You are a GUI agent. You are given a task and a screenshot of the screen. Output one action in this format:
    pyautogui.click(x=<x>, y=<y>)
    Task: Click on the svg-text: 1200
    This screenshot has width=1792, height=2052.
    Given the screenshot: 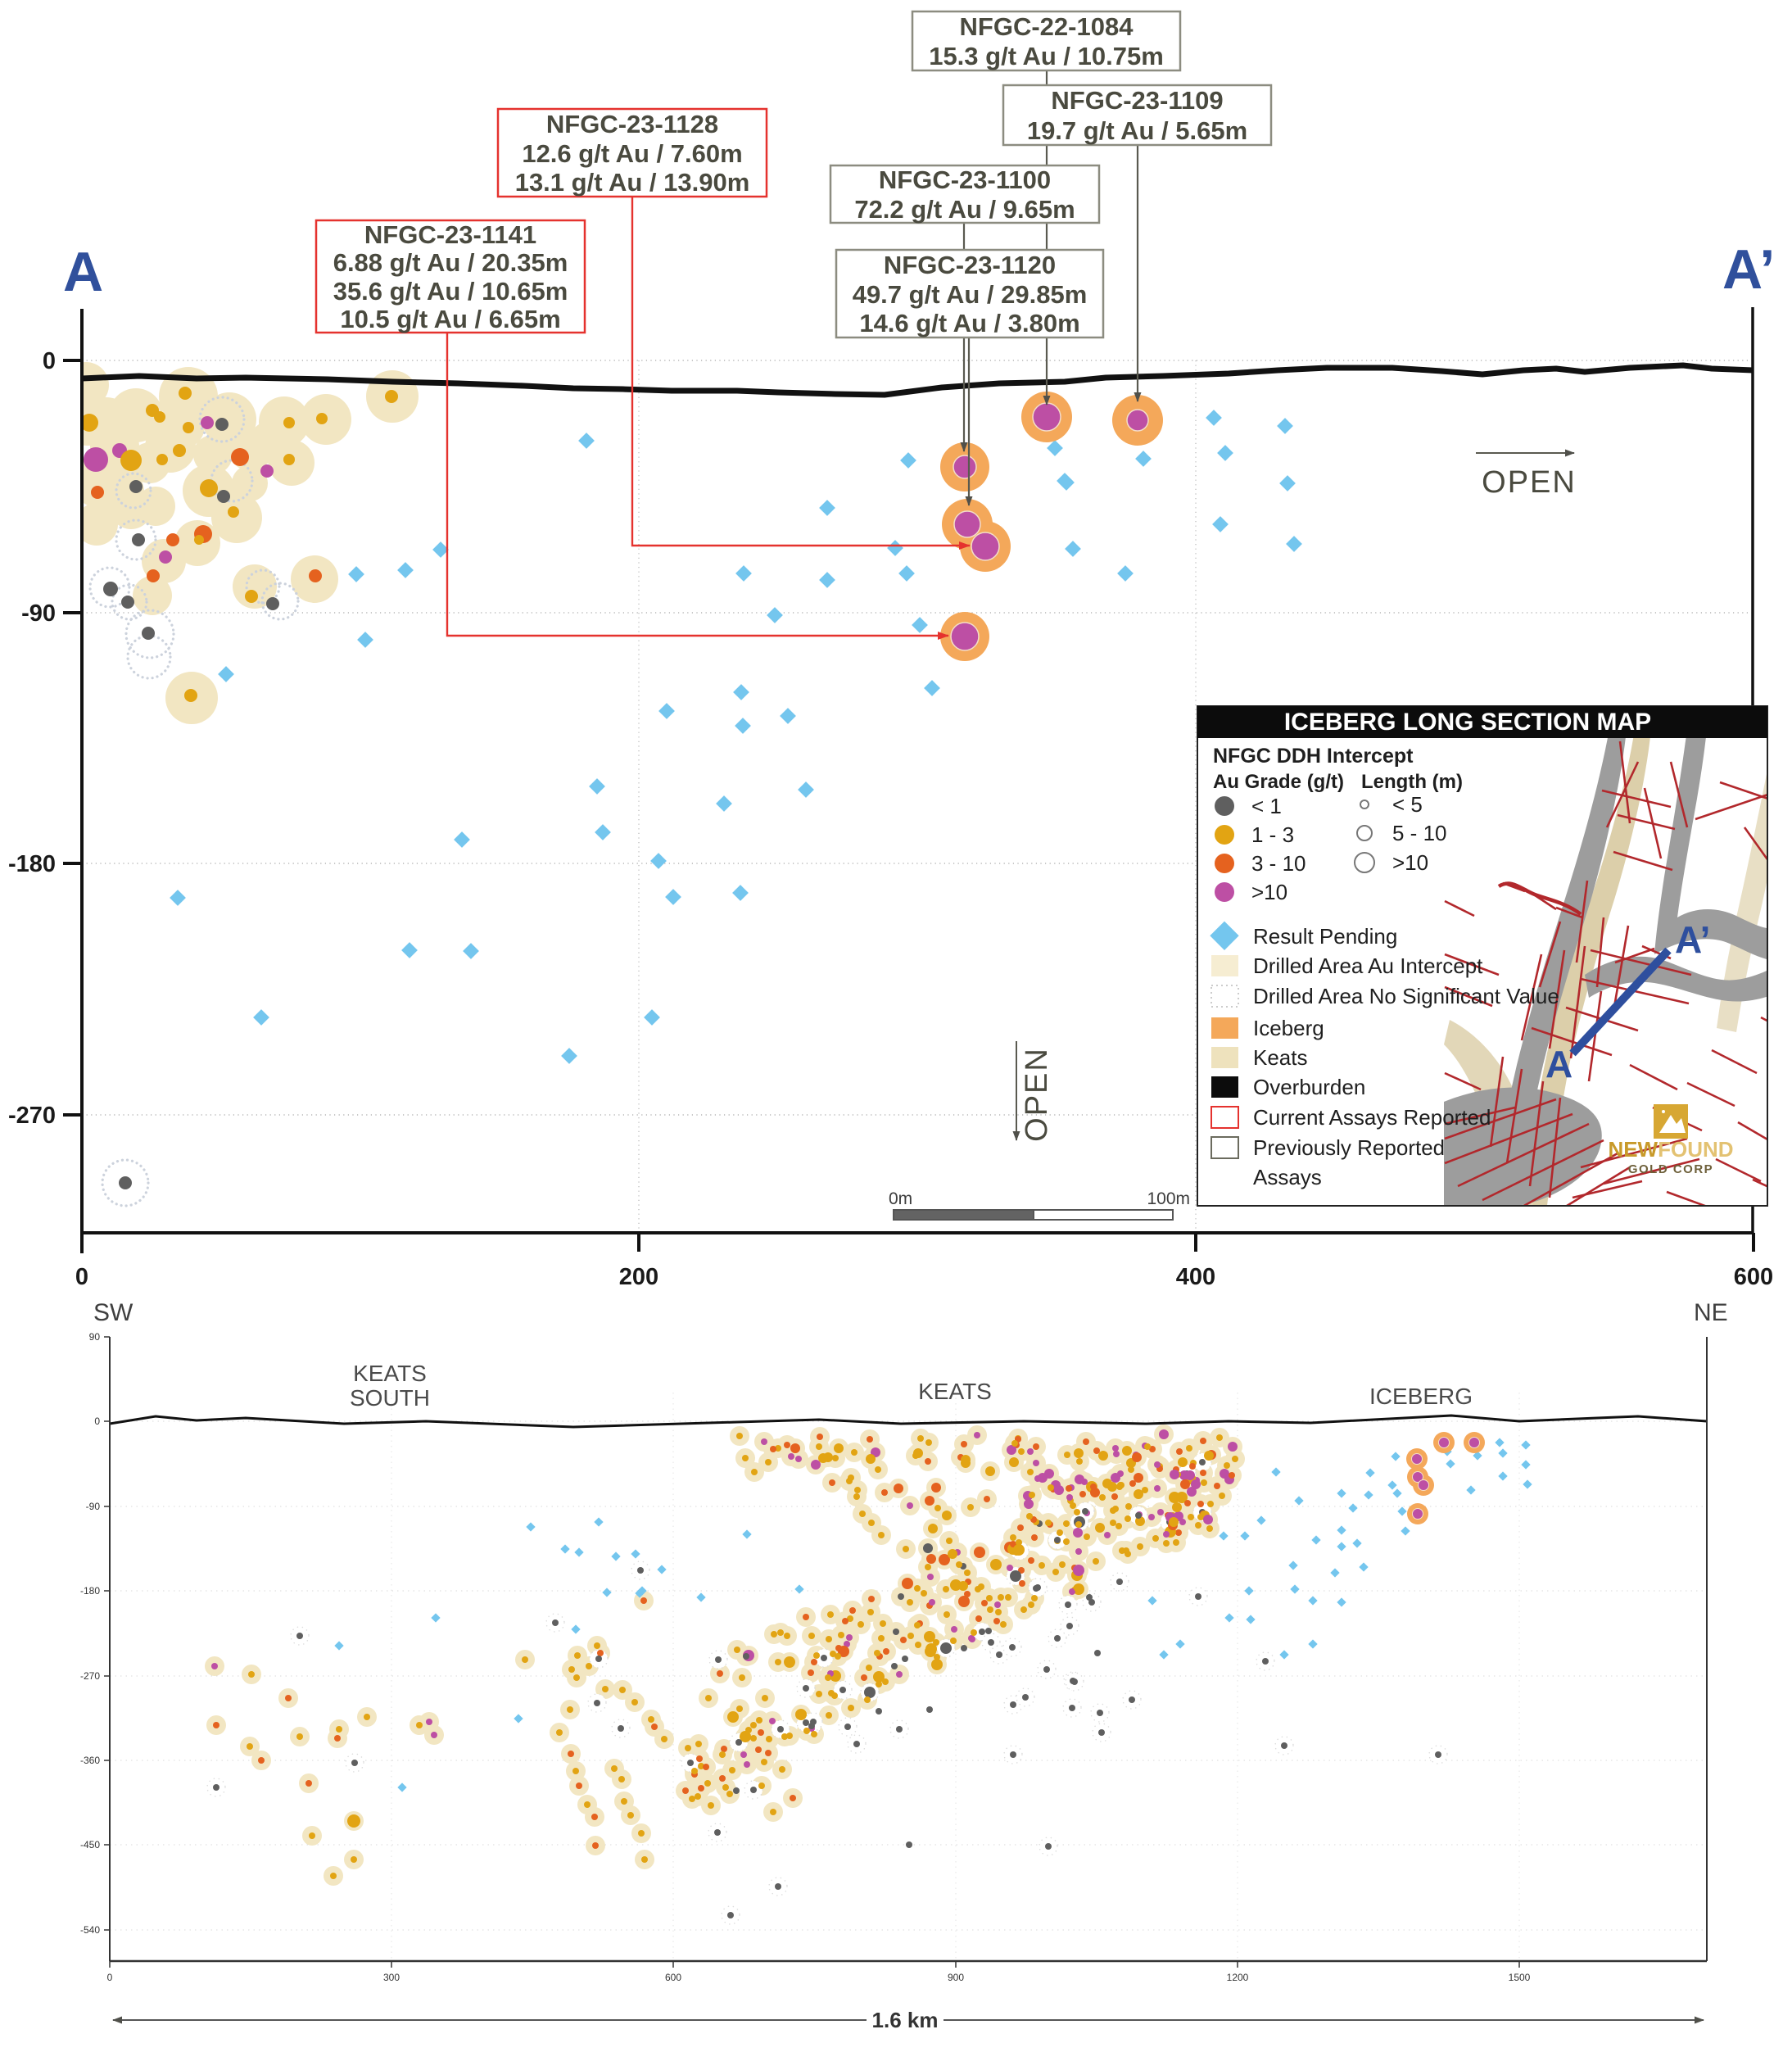 What is the action you would take?
    pyautogui.click(x=1238, y=1977)
    